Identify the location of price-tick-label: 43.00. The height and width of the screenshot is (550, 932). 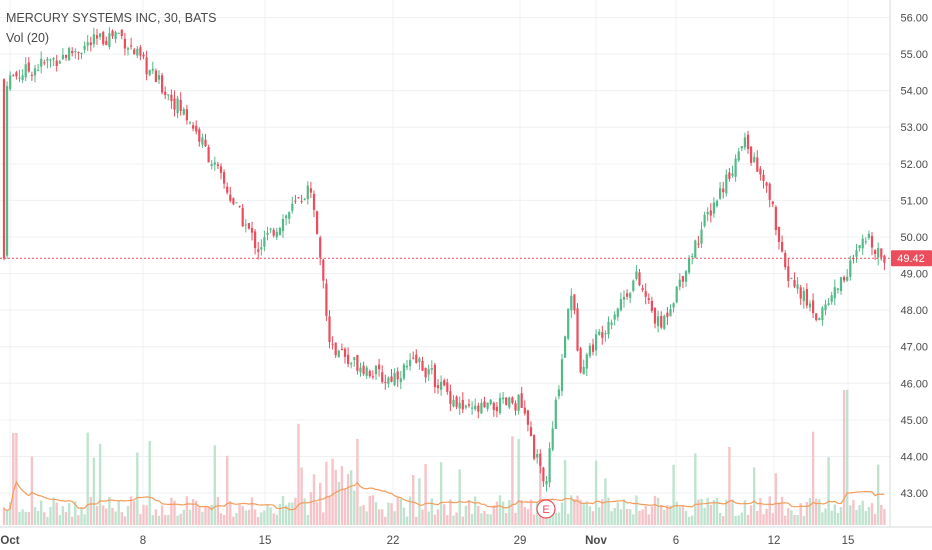
(914, 494).